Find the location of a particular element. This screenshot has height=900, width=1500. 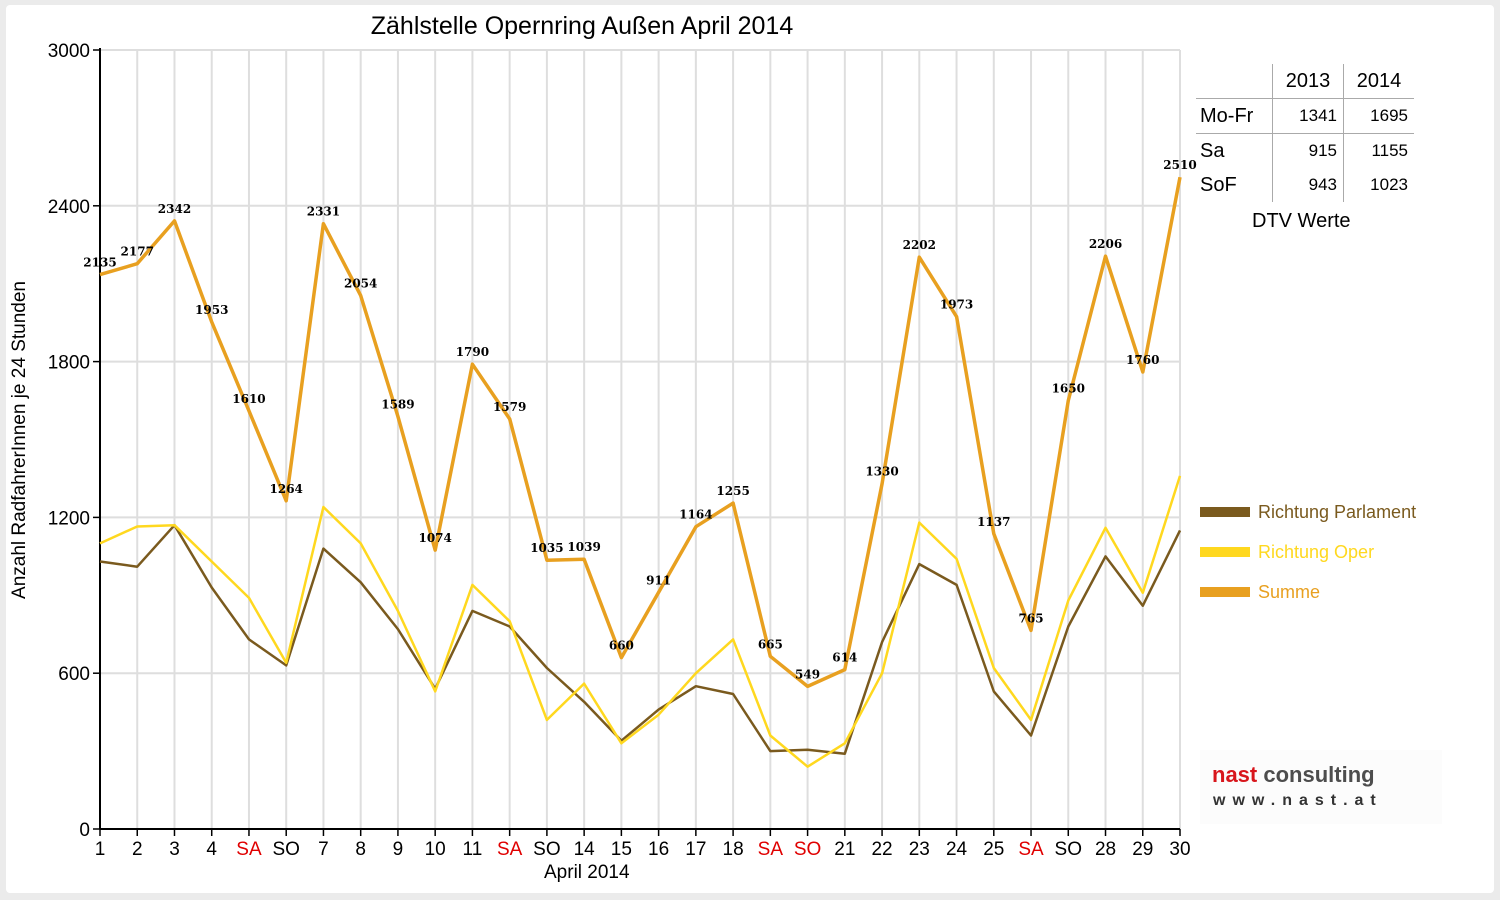

data-label: 2206 is located at coordinates (1105, 244).